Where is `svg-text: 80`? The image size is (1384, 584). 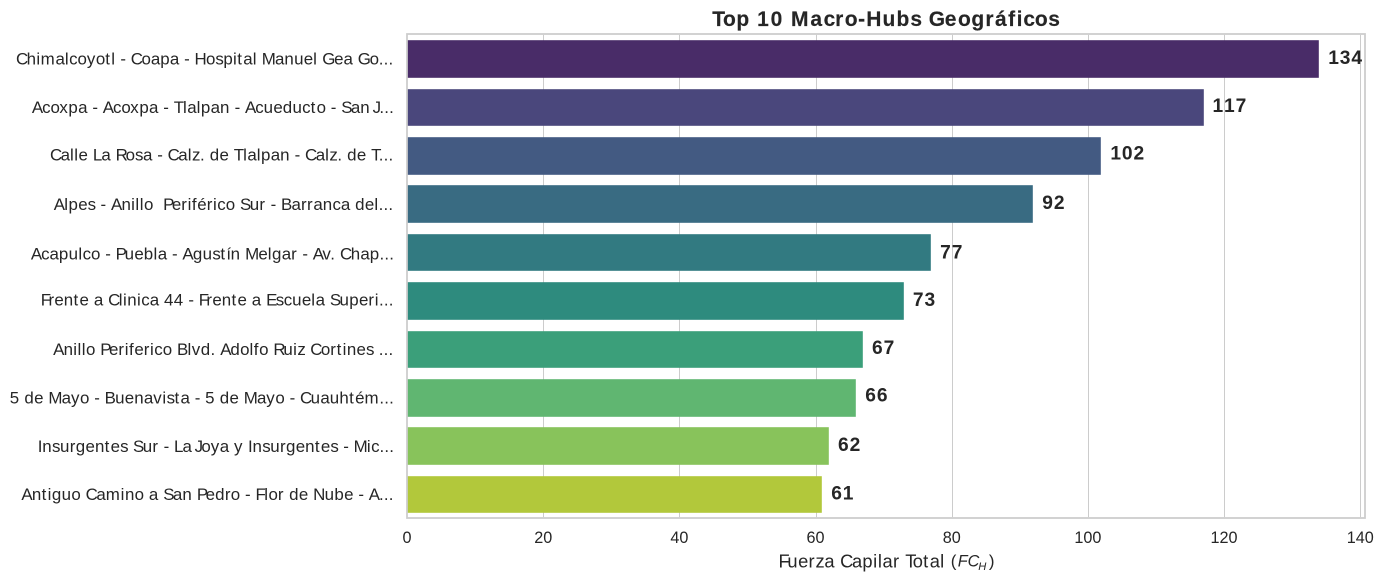
svg-text: 80 is located at coordinates (952, 538).